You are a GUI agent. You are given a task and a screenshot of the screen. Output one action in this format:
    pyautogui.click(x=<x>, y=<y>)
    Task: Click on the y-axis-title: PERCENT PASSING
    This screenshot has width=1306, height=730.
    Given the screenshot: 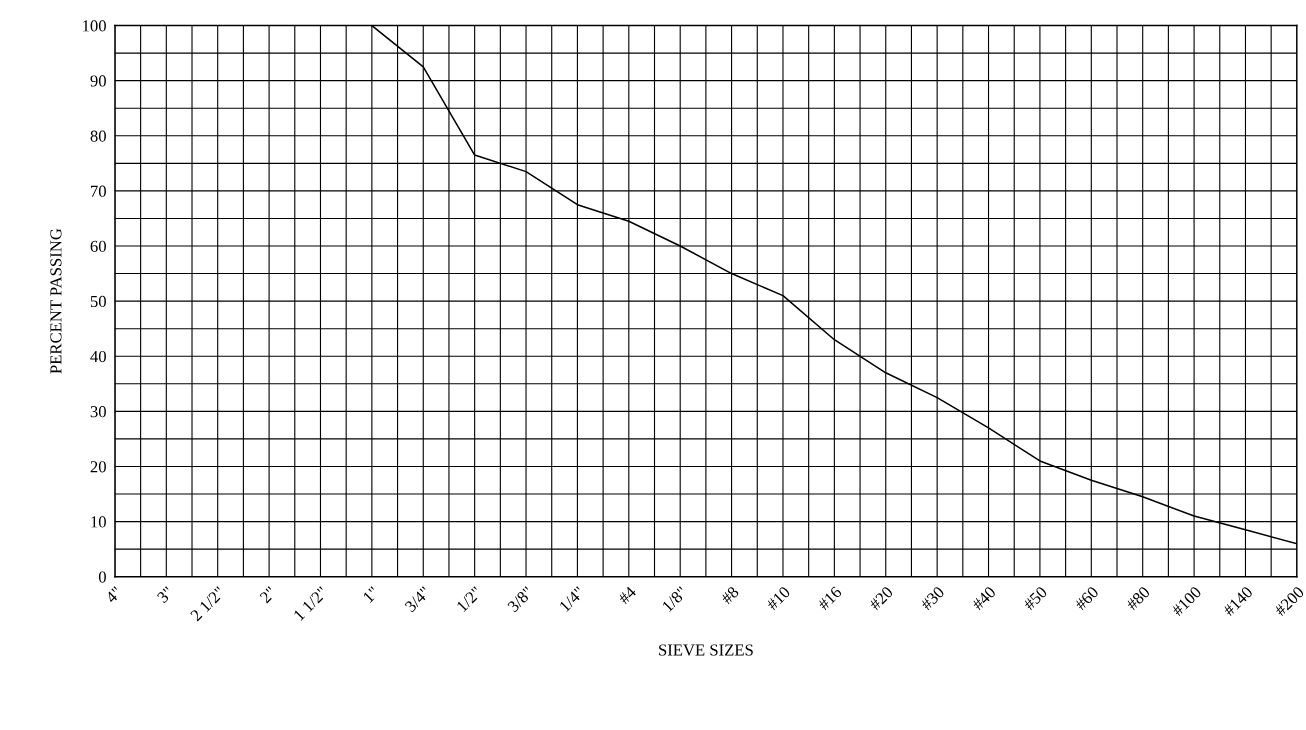 What is the action you would take?
    pyautogui.click(x=56, y=301)
    